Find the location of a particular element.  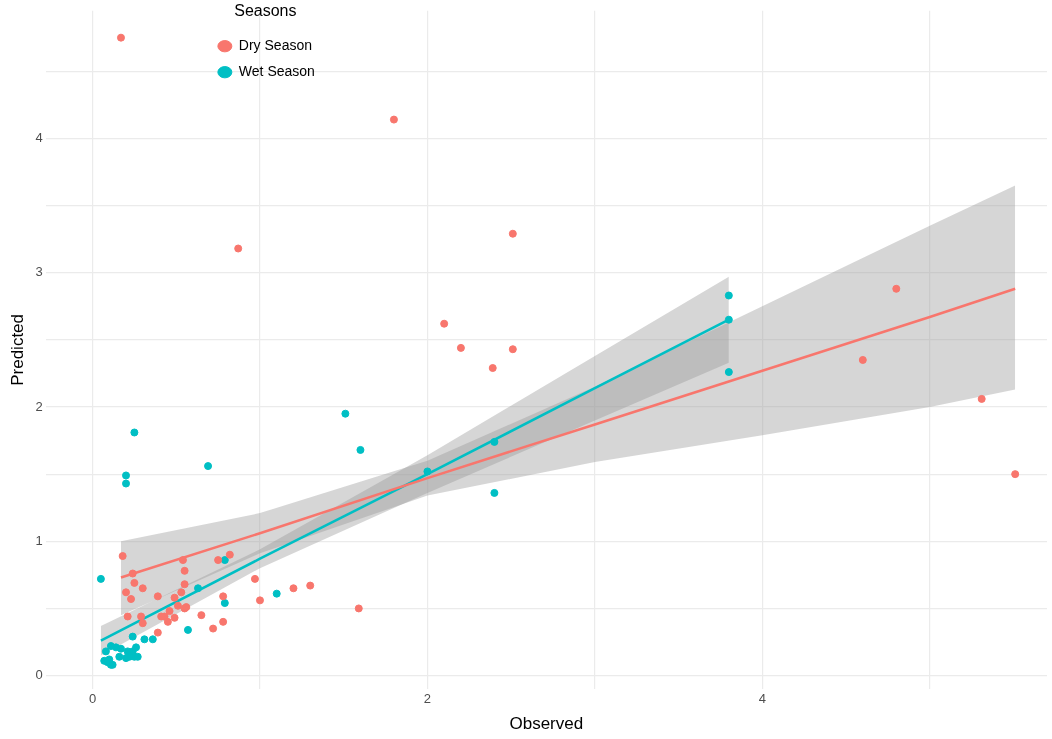

x-tick-label: 4 is located at coordinates (762, 699).